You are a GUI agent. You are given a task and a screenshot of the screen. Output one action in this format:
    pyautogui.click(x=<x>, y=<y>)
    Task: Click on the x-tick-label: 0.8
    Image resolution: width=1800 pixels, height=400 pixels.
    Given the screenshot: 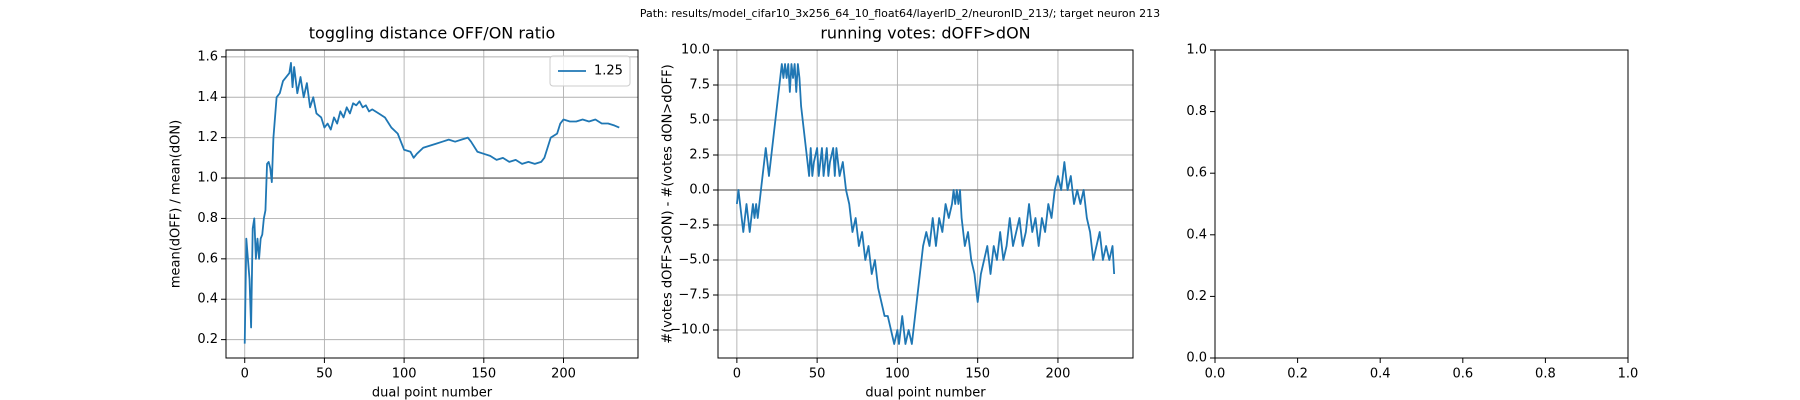 What is the action you would take?
    pyautogui.click(x=1545, y=374)
    